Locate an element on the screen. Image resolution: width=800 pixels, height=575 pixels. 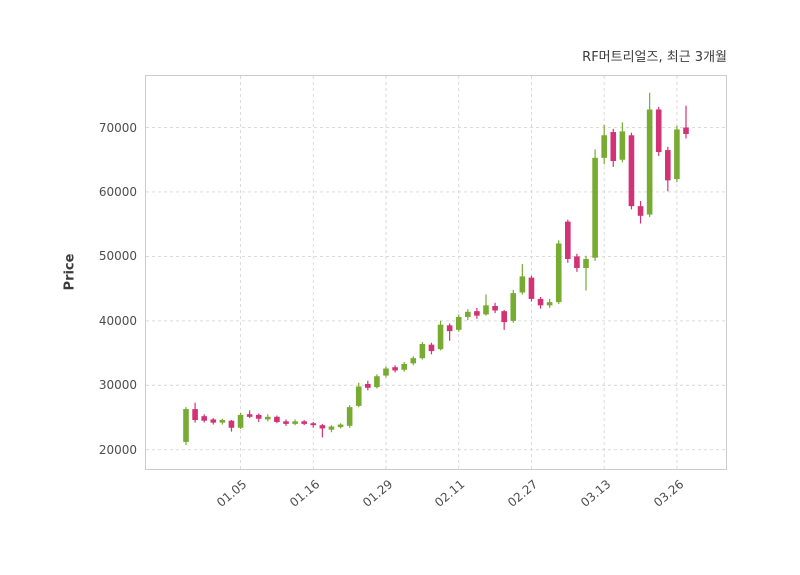
x-tick-label: 03.26 is located at coordinates (668, 493).